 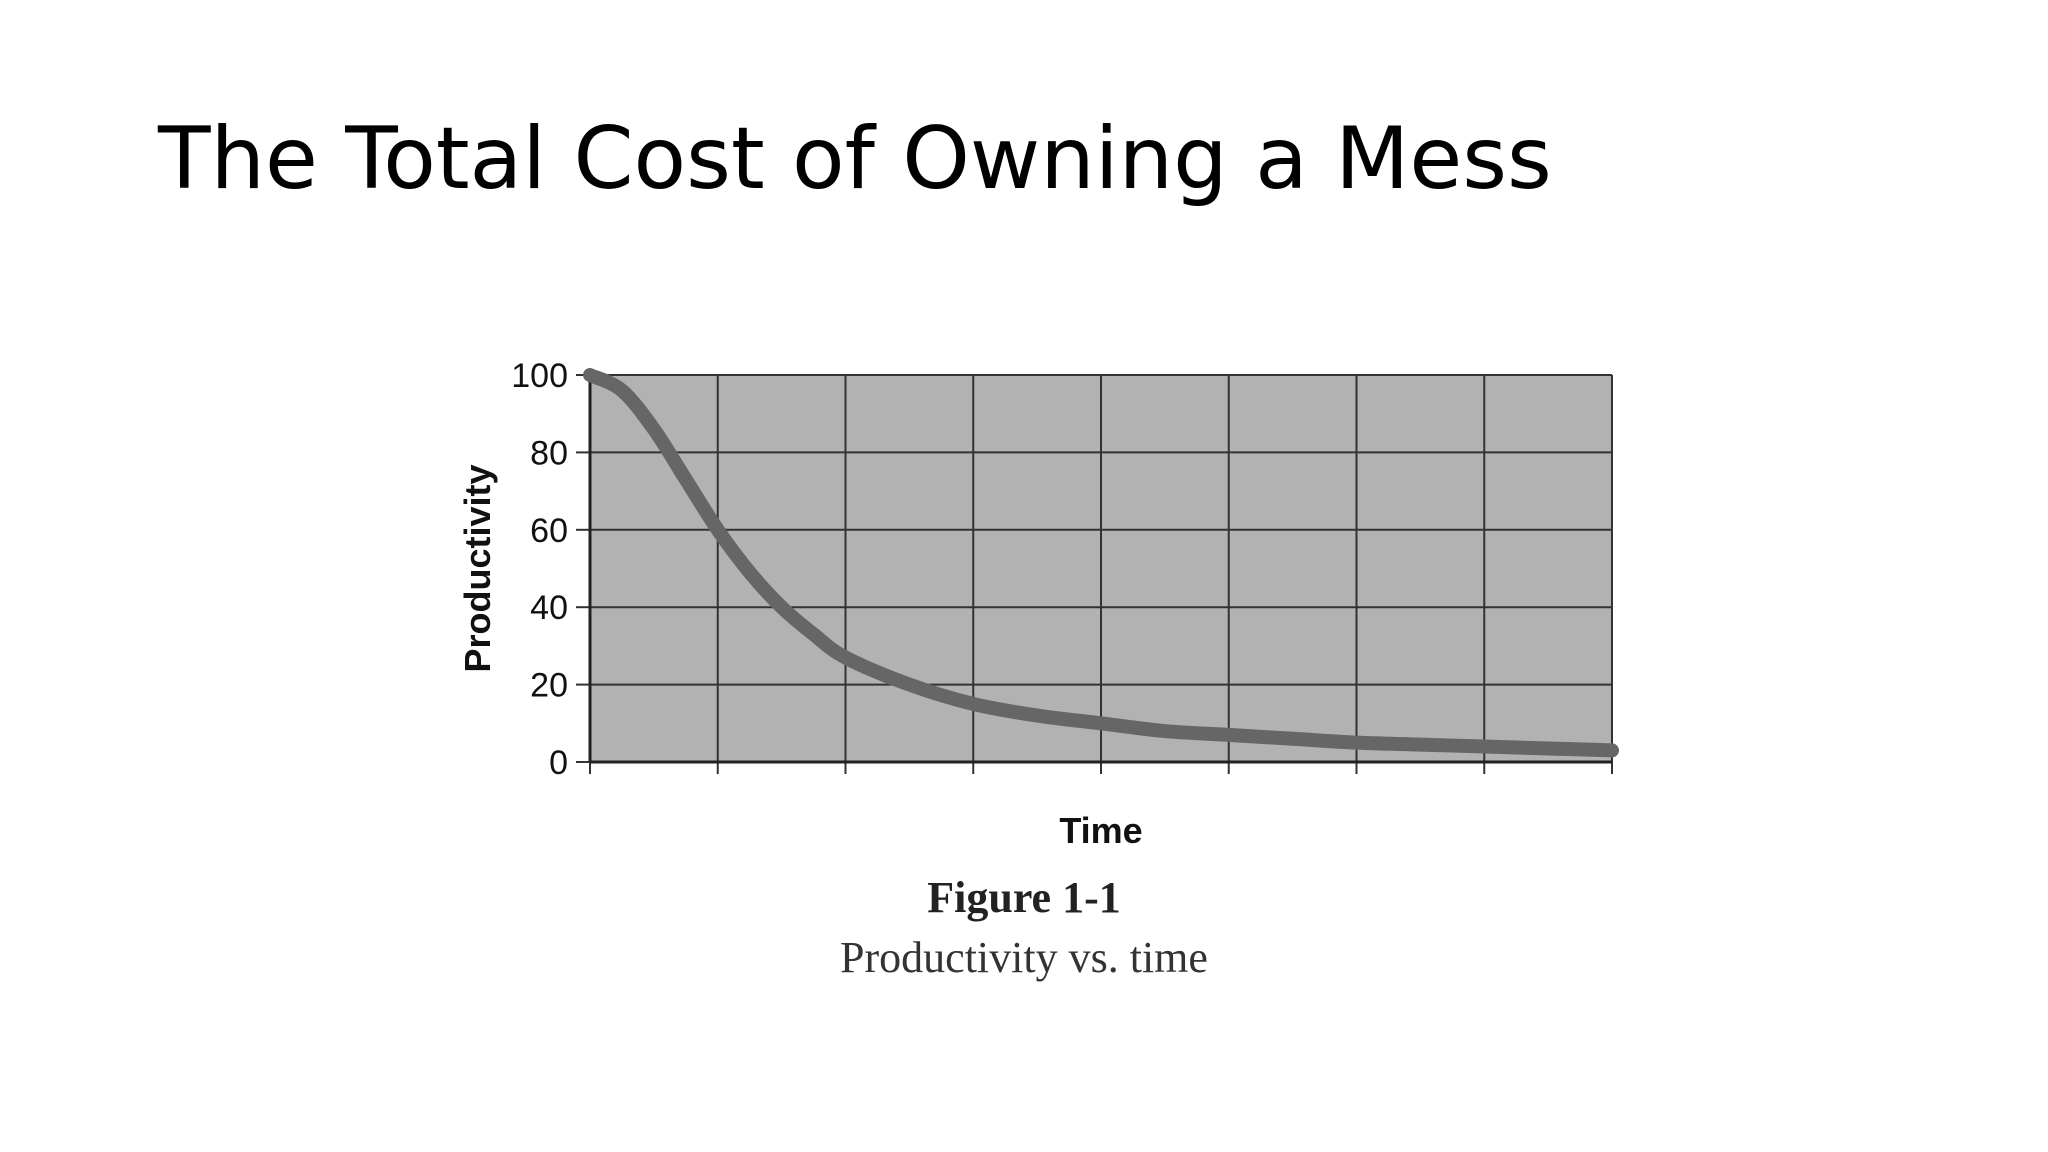 I want to click on y-axis-label: Productivity, so click(x=477, y=568).